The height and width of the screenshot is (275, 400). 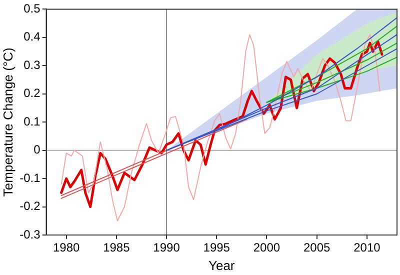 I want to click on y-tick-label: 0, so click(x=37, y=149).